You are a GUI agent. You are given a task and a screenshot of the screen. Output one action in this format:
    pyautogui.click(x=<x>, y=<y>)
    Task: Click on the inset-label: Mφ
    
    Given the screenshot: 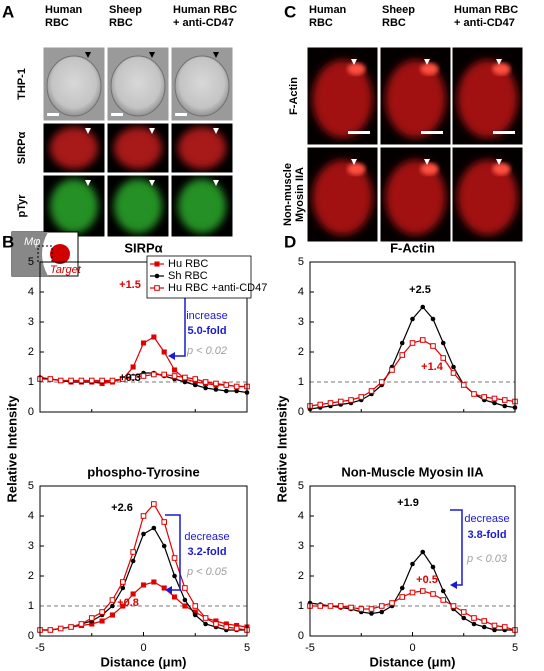 What is the action you would take?
    pyautogui.click(x=32, y=242)
    